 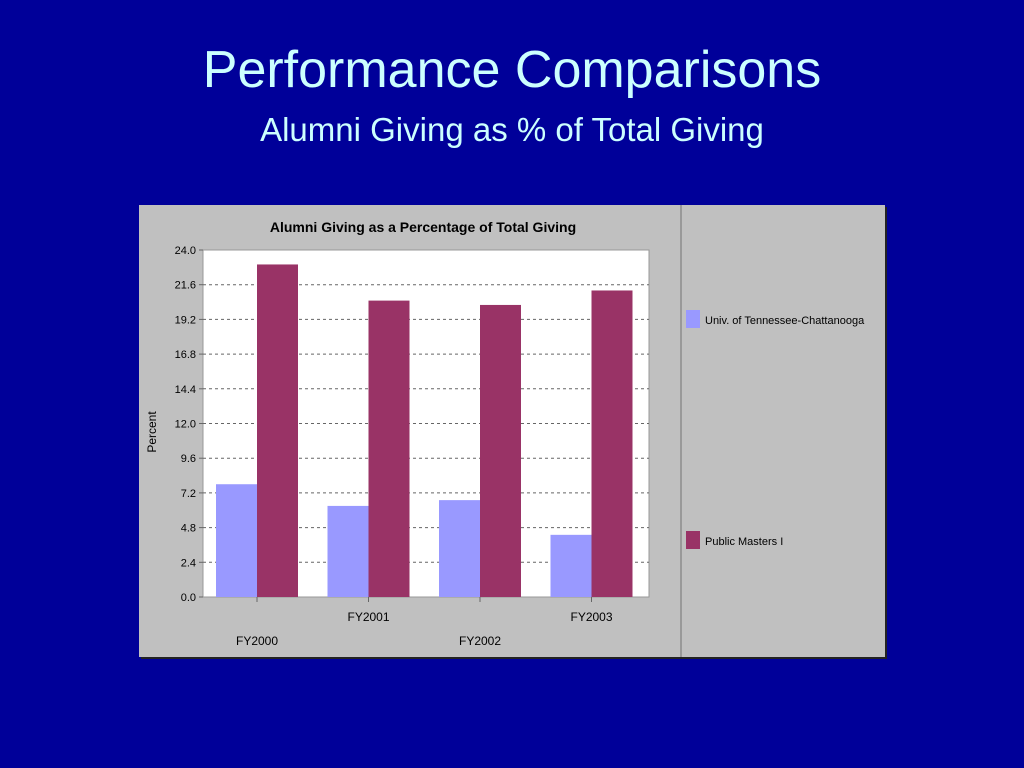 What do you see at coordinates (152, 432) in the screenshot?
I see `y-axis-label: Percent` at bounding box center [152, 432].